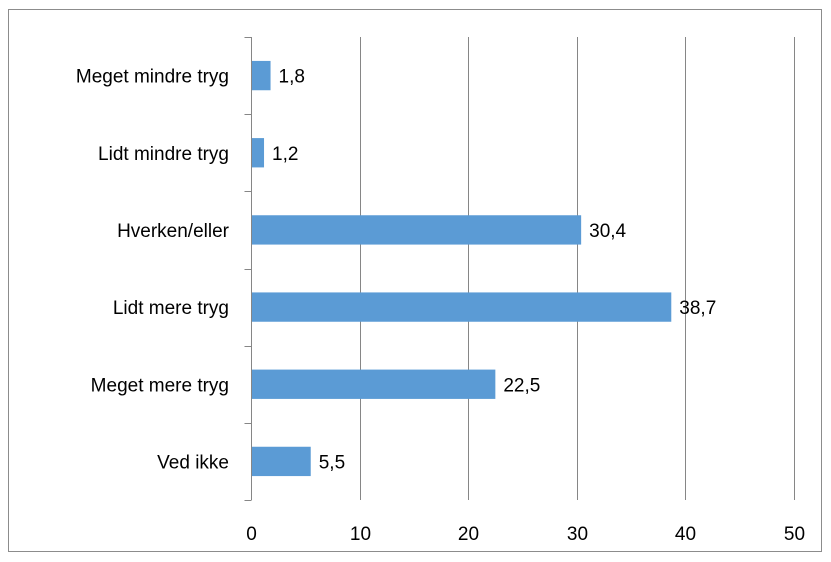 Image resolution: width=831 pixels, height=562 pixels. What do you see at coordinates (285, 154) in the screenshot?
I see `data-label: 1,2` at bounding box center [285, 154].